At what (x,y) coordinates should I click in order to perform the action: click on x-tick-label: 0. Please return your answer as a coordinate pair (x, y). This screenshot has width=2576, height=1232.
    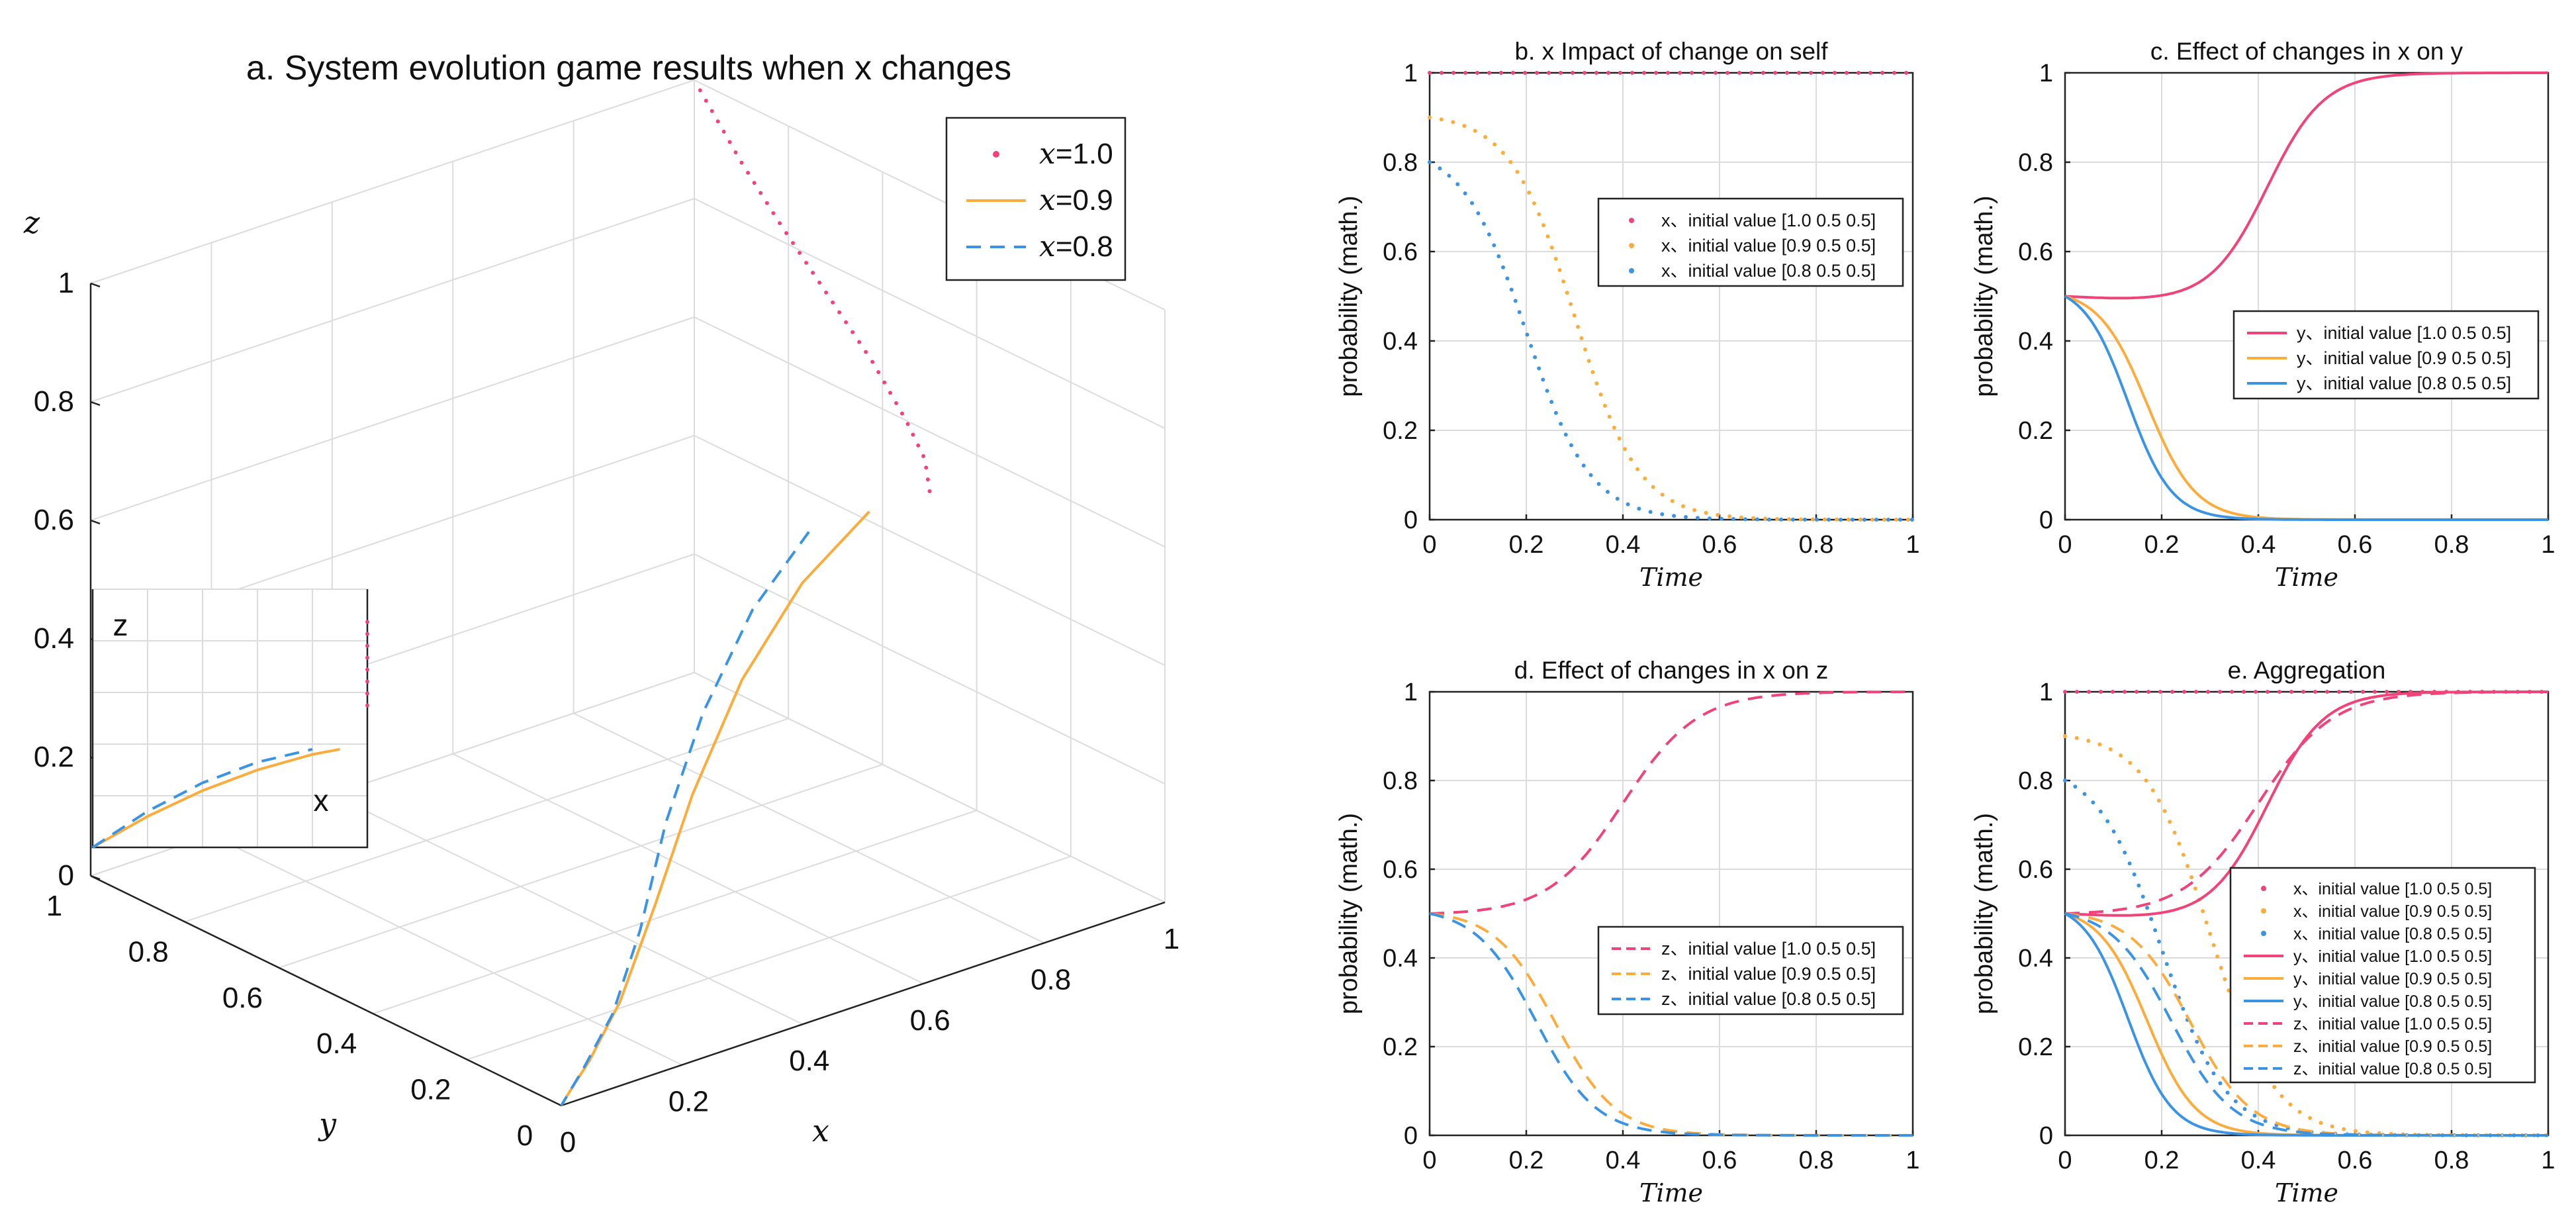
    Looking at the image, I should click on (2065, 1161).